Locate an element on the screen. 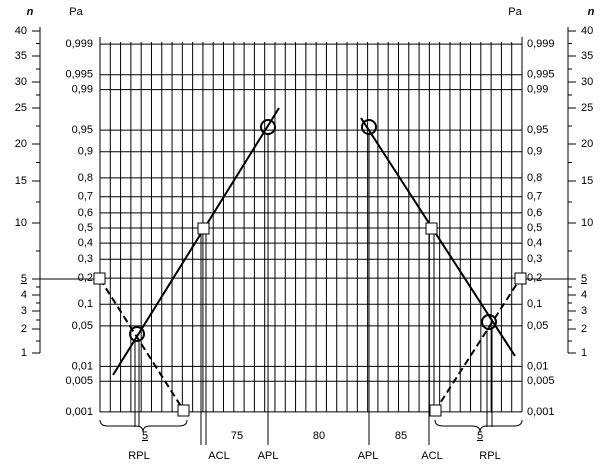 The image size is (604, 467). x-label: 75 is located at coordinates (237, 436).